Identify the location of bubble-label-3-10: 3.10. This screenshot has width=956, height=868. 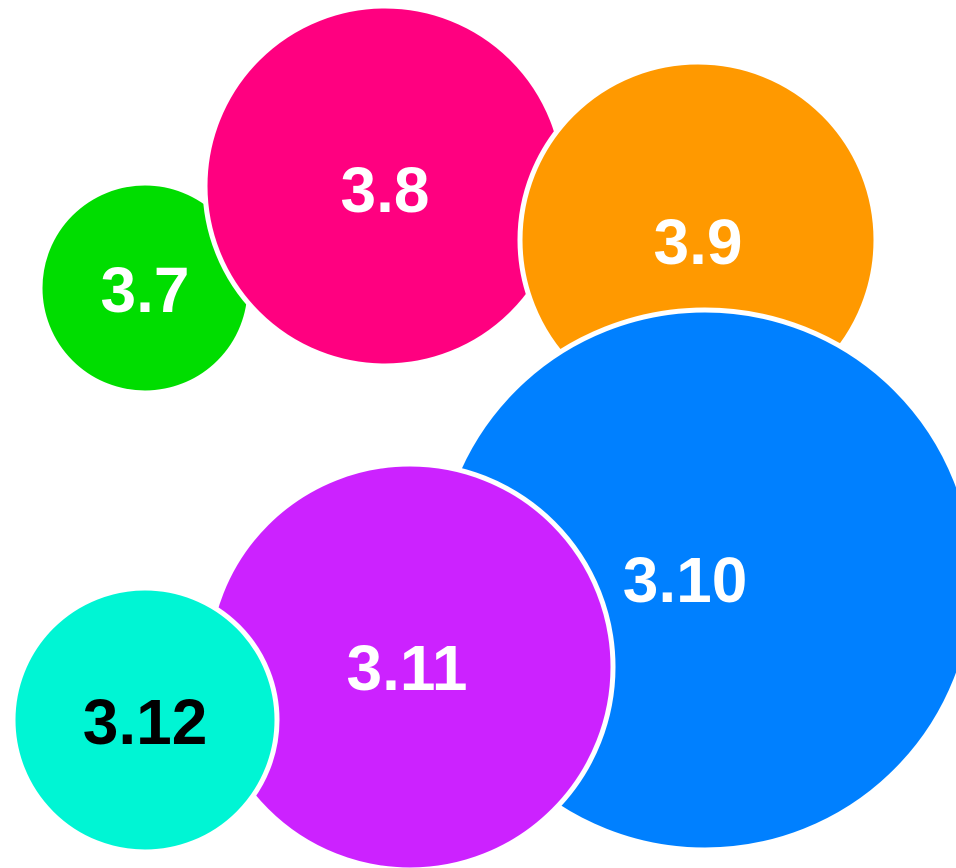
(685, 580).